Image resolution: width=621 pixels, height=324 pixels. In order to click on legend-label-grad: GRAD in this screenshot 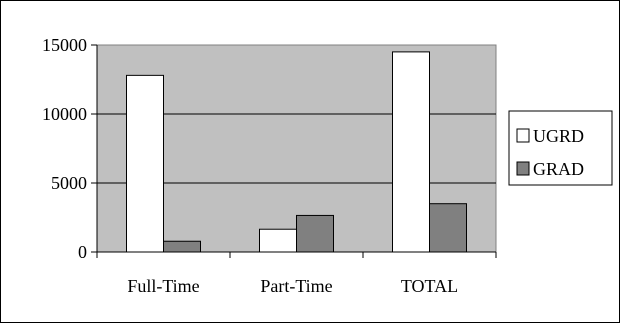, I will do `click(558, 169)`.